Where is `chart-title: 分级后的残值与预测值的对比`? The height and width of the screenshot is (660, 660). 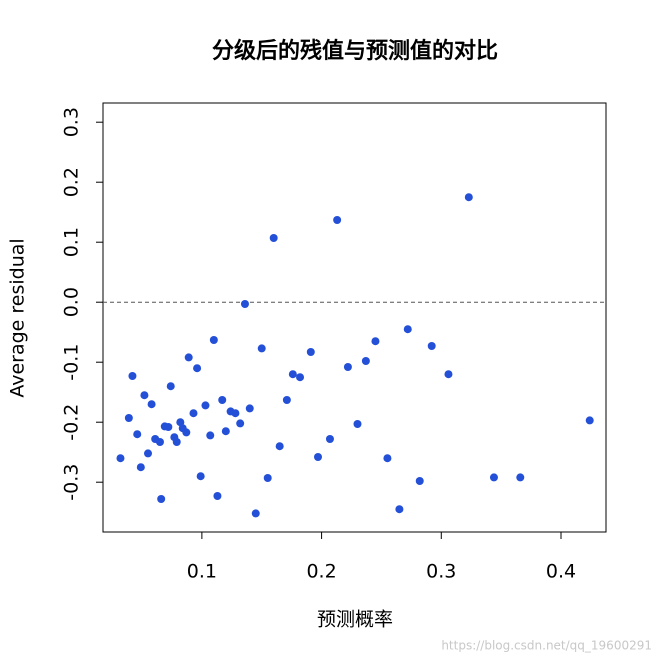 chart-title: 分级后的残值与预测值的对比 is located at coordinates (355, 51).